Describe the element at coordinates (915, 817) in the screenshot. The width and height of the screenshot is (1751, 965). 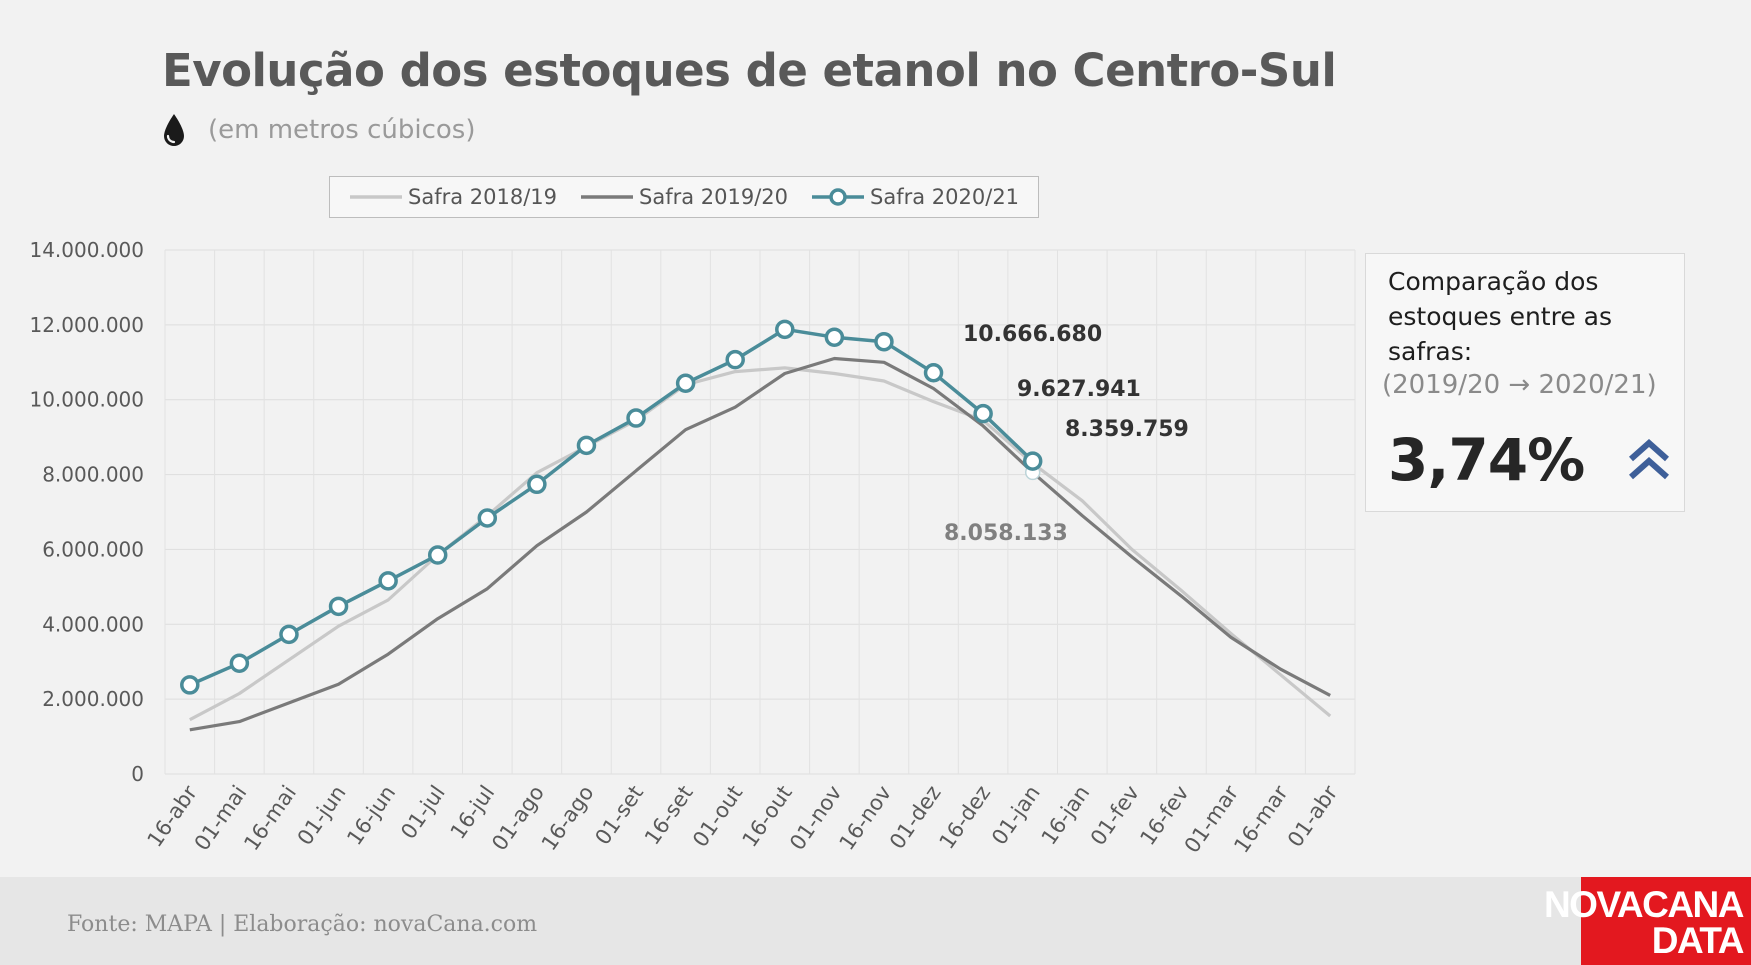
I see `x-tick-label: 01-dez` at that location.